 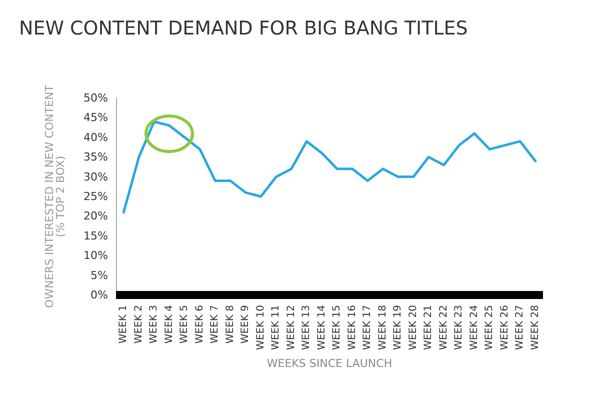 I want to click on x-tick-label: WEEK 24, so click(x=474, y=327).